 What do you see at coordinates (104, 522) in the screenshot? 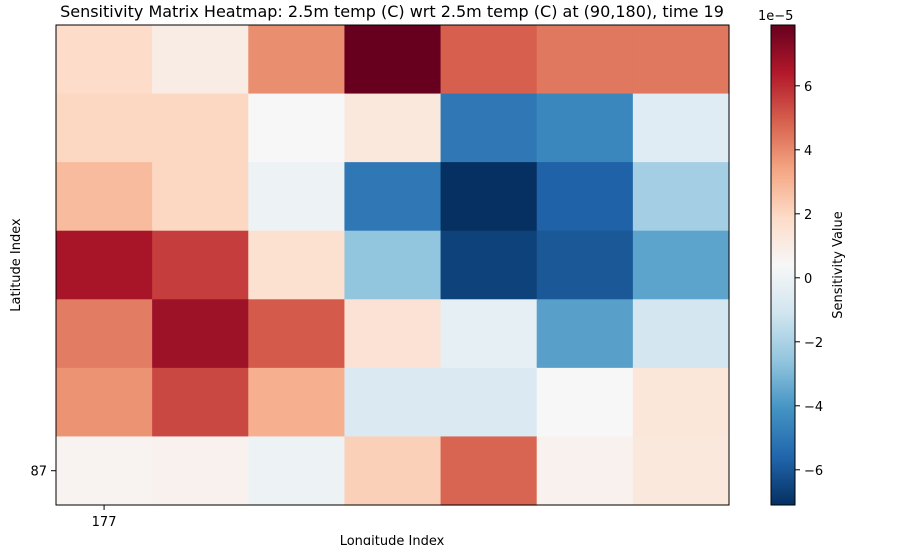
I see `x-tick-label: 177` at bounding box center [104, 522].